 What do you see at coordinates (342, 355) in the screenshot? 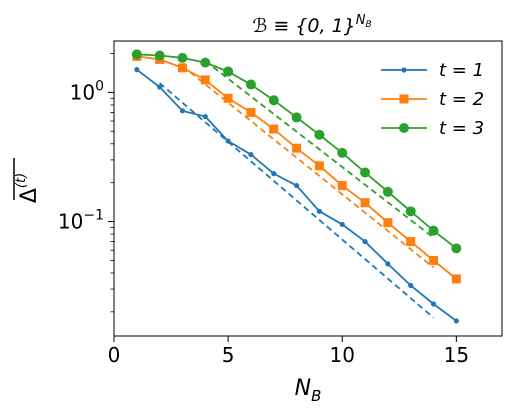
I see `x-tick-label: 10` at bounding box center [342, 355].